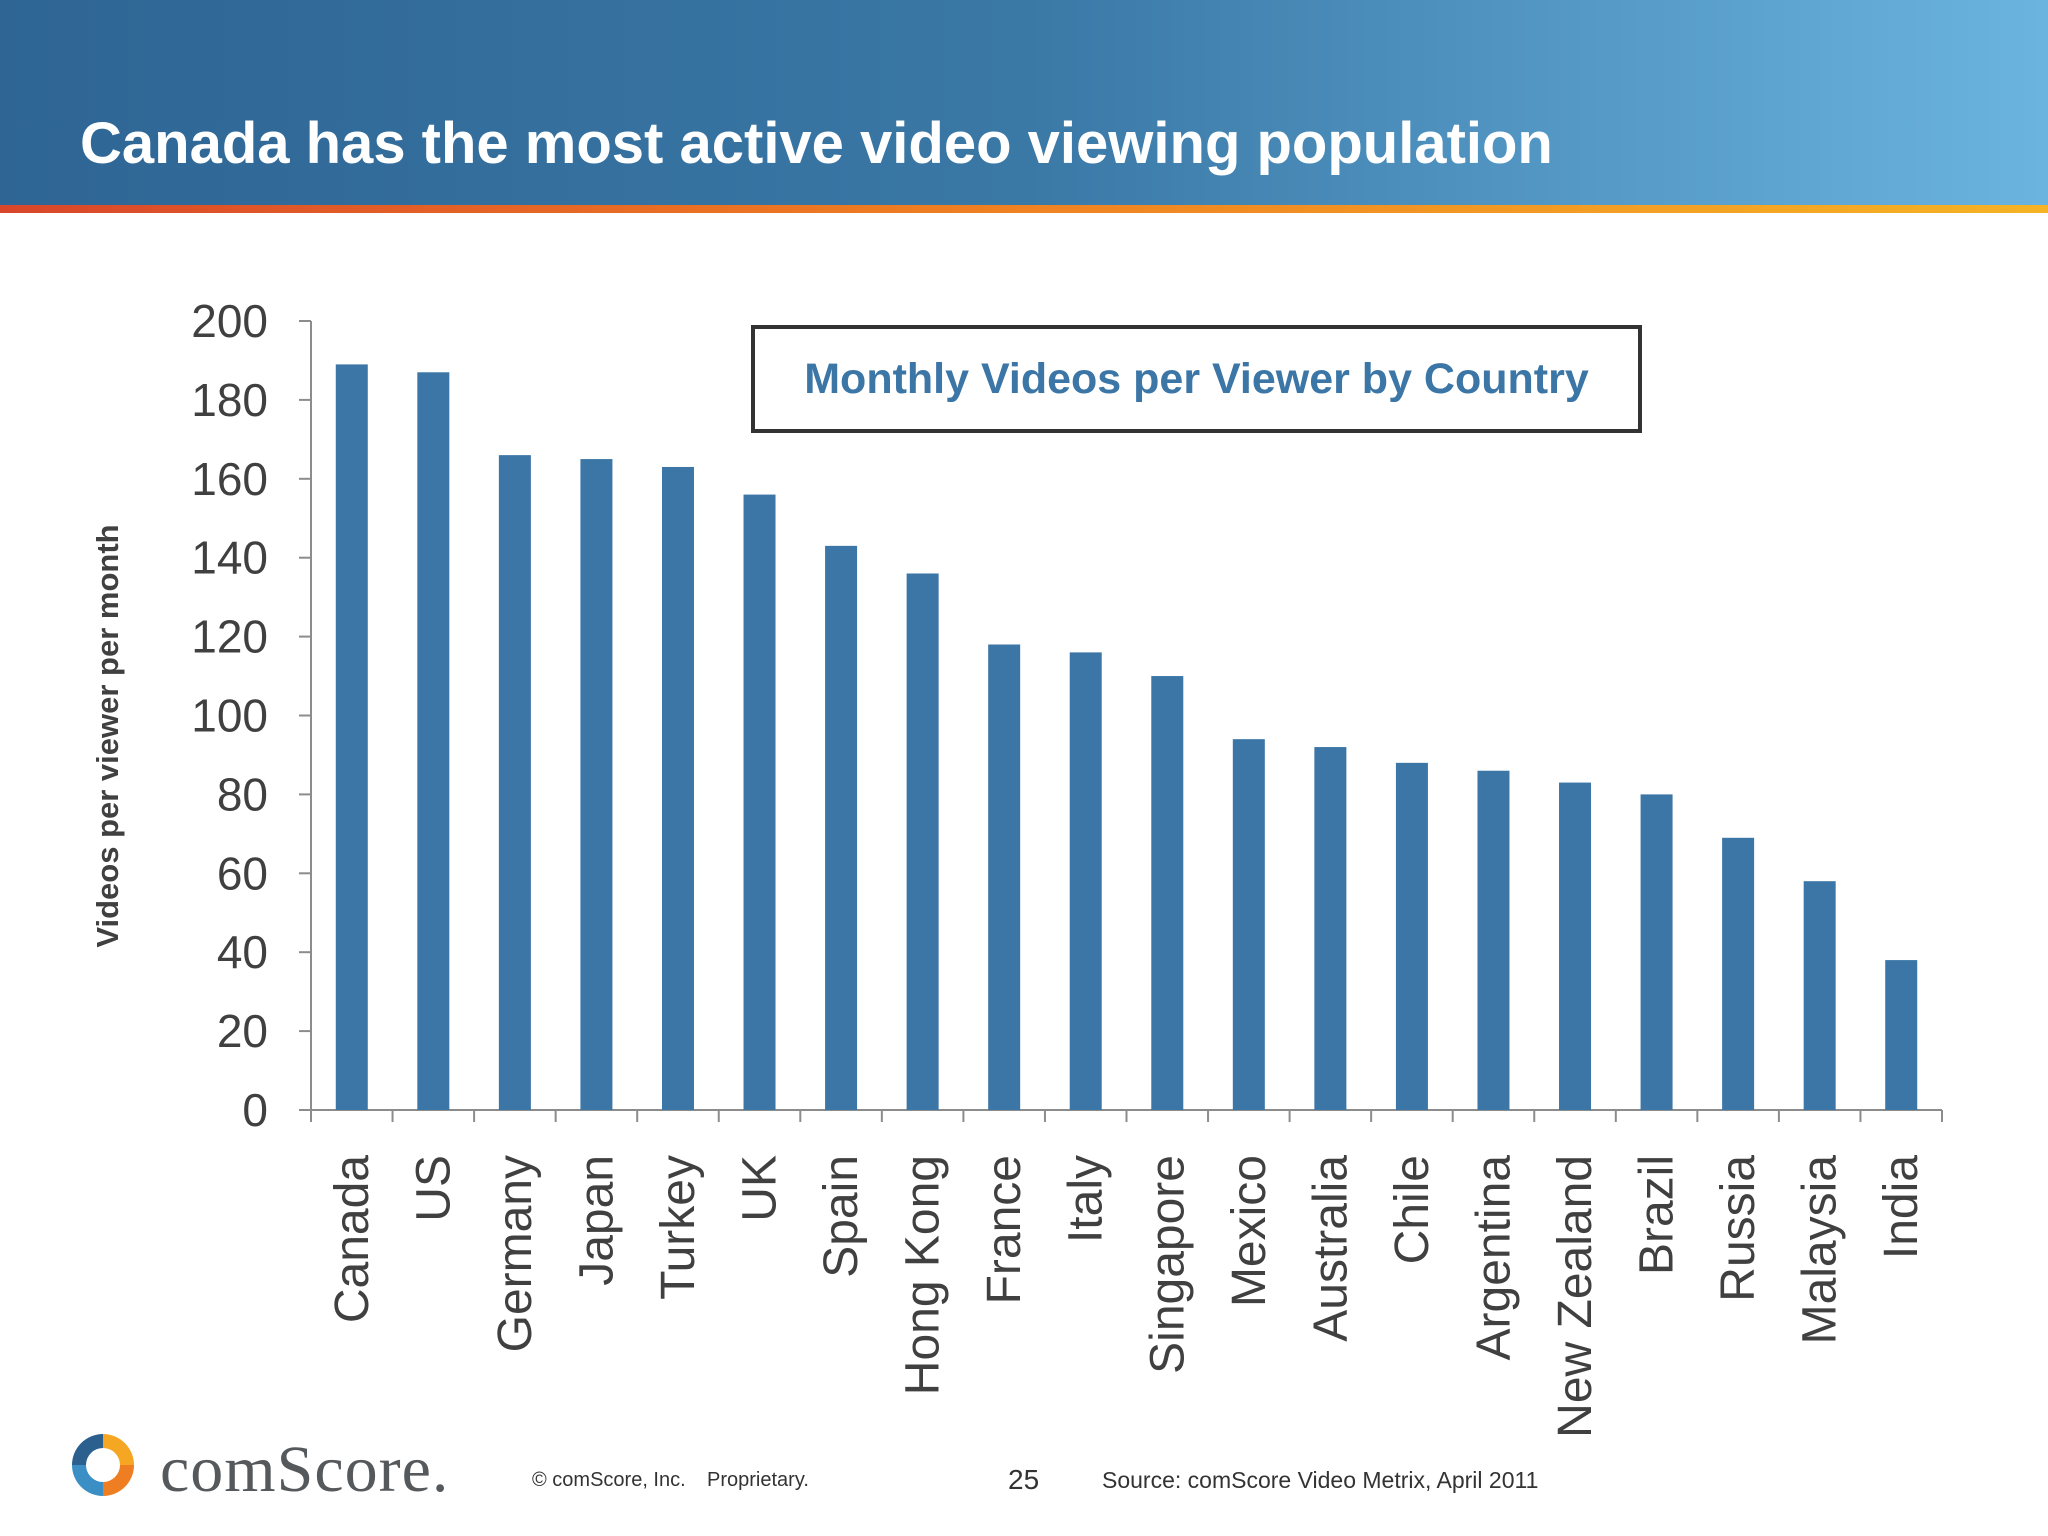  I want to click on bar-japan, so click(596, 784).